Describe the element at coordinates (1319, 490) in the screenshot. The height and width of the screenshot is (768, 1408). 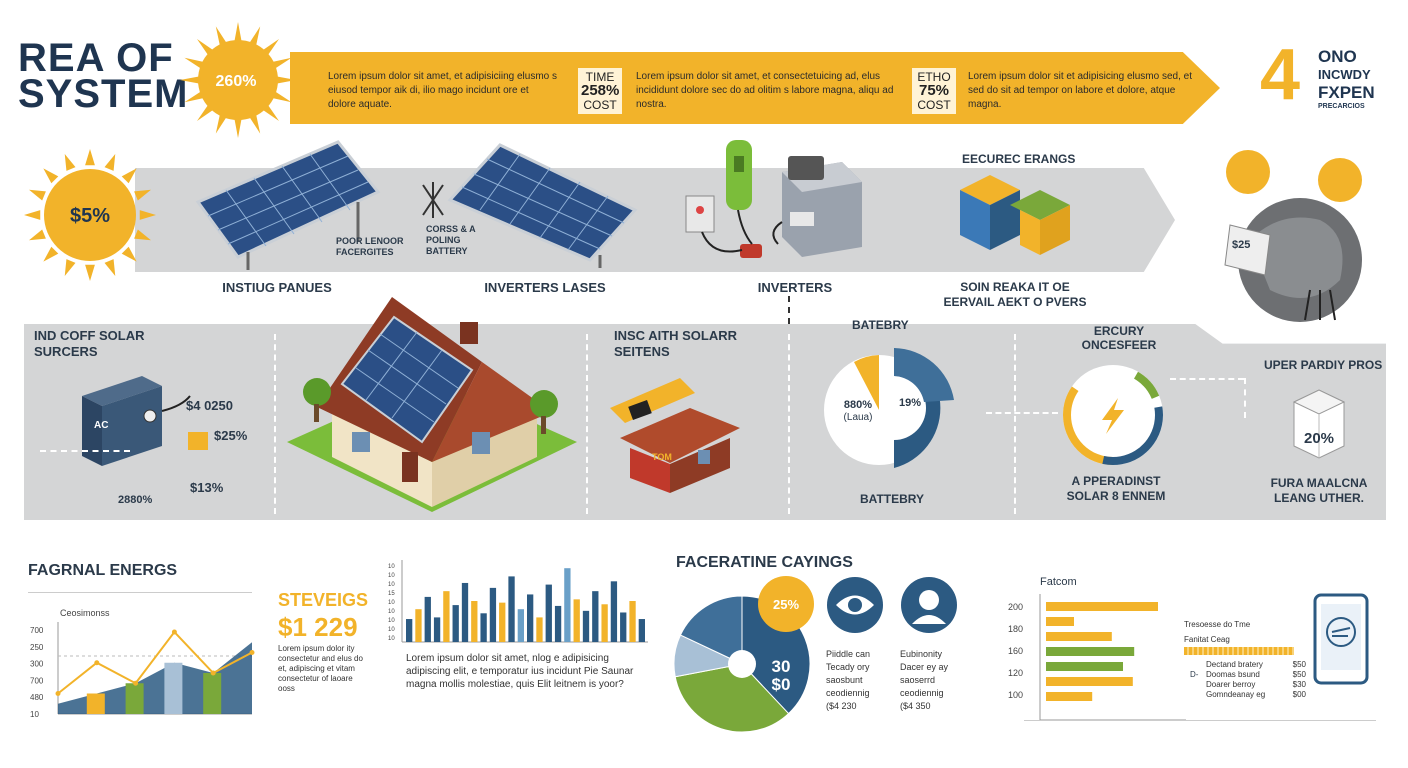
I see `right-block-bottom: FURA MAALCNA LEANG UTHER.` at that location.